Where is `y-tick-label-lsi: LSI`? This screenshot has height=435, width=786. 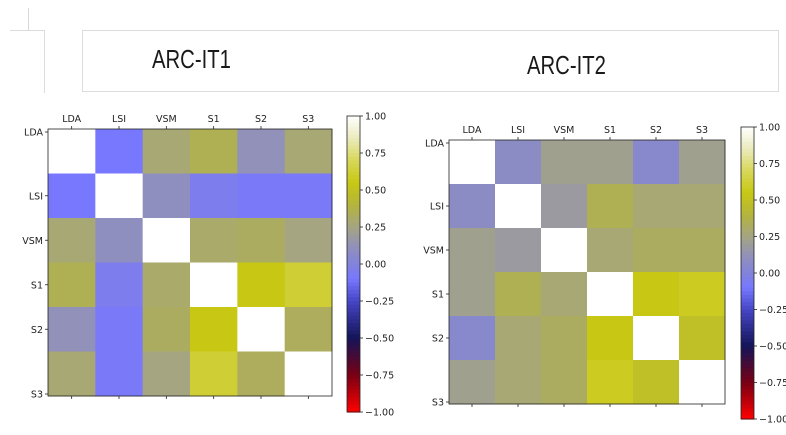 y-tick-label-lsi: LSI is located at coordinates (36, 196).